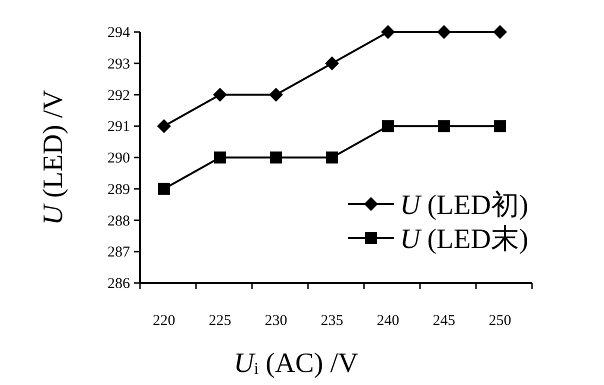 Image resolution: width=604 pixels, height=385 pixels. Describe the element at coordinates (119, 284) in the screenshot. I see `y-tick-label: 286` at that location.